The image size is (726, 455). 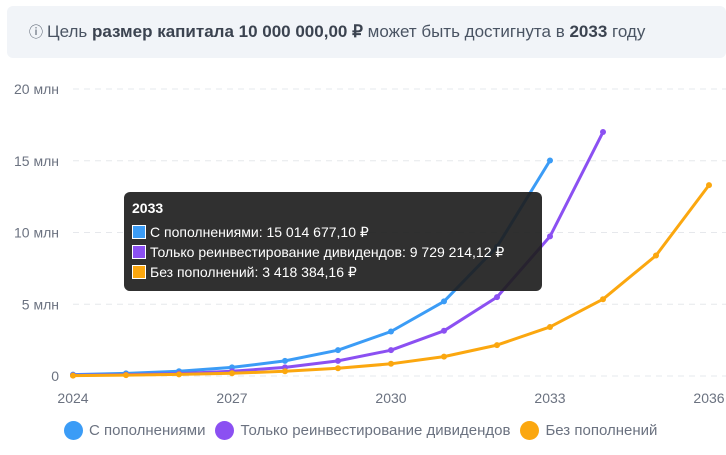 I want to click on y-tick-label: 5 млн, so click(x=40, y=304).